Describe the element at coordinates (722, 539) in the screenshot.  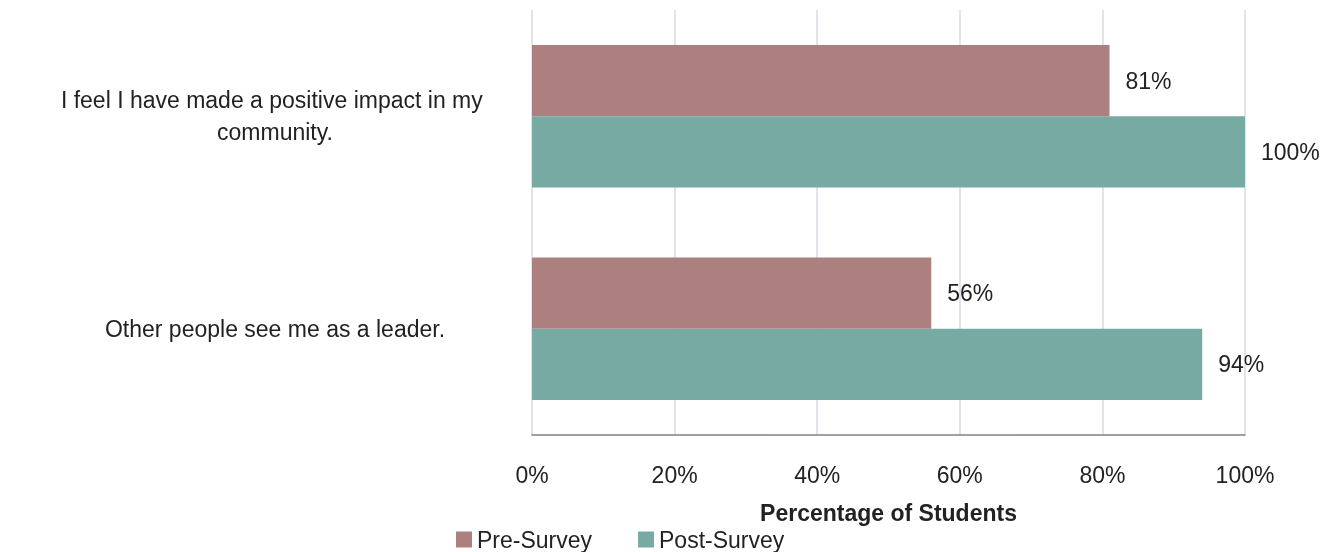
I see `legend-label: Post-Survey` at that location.